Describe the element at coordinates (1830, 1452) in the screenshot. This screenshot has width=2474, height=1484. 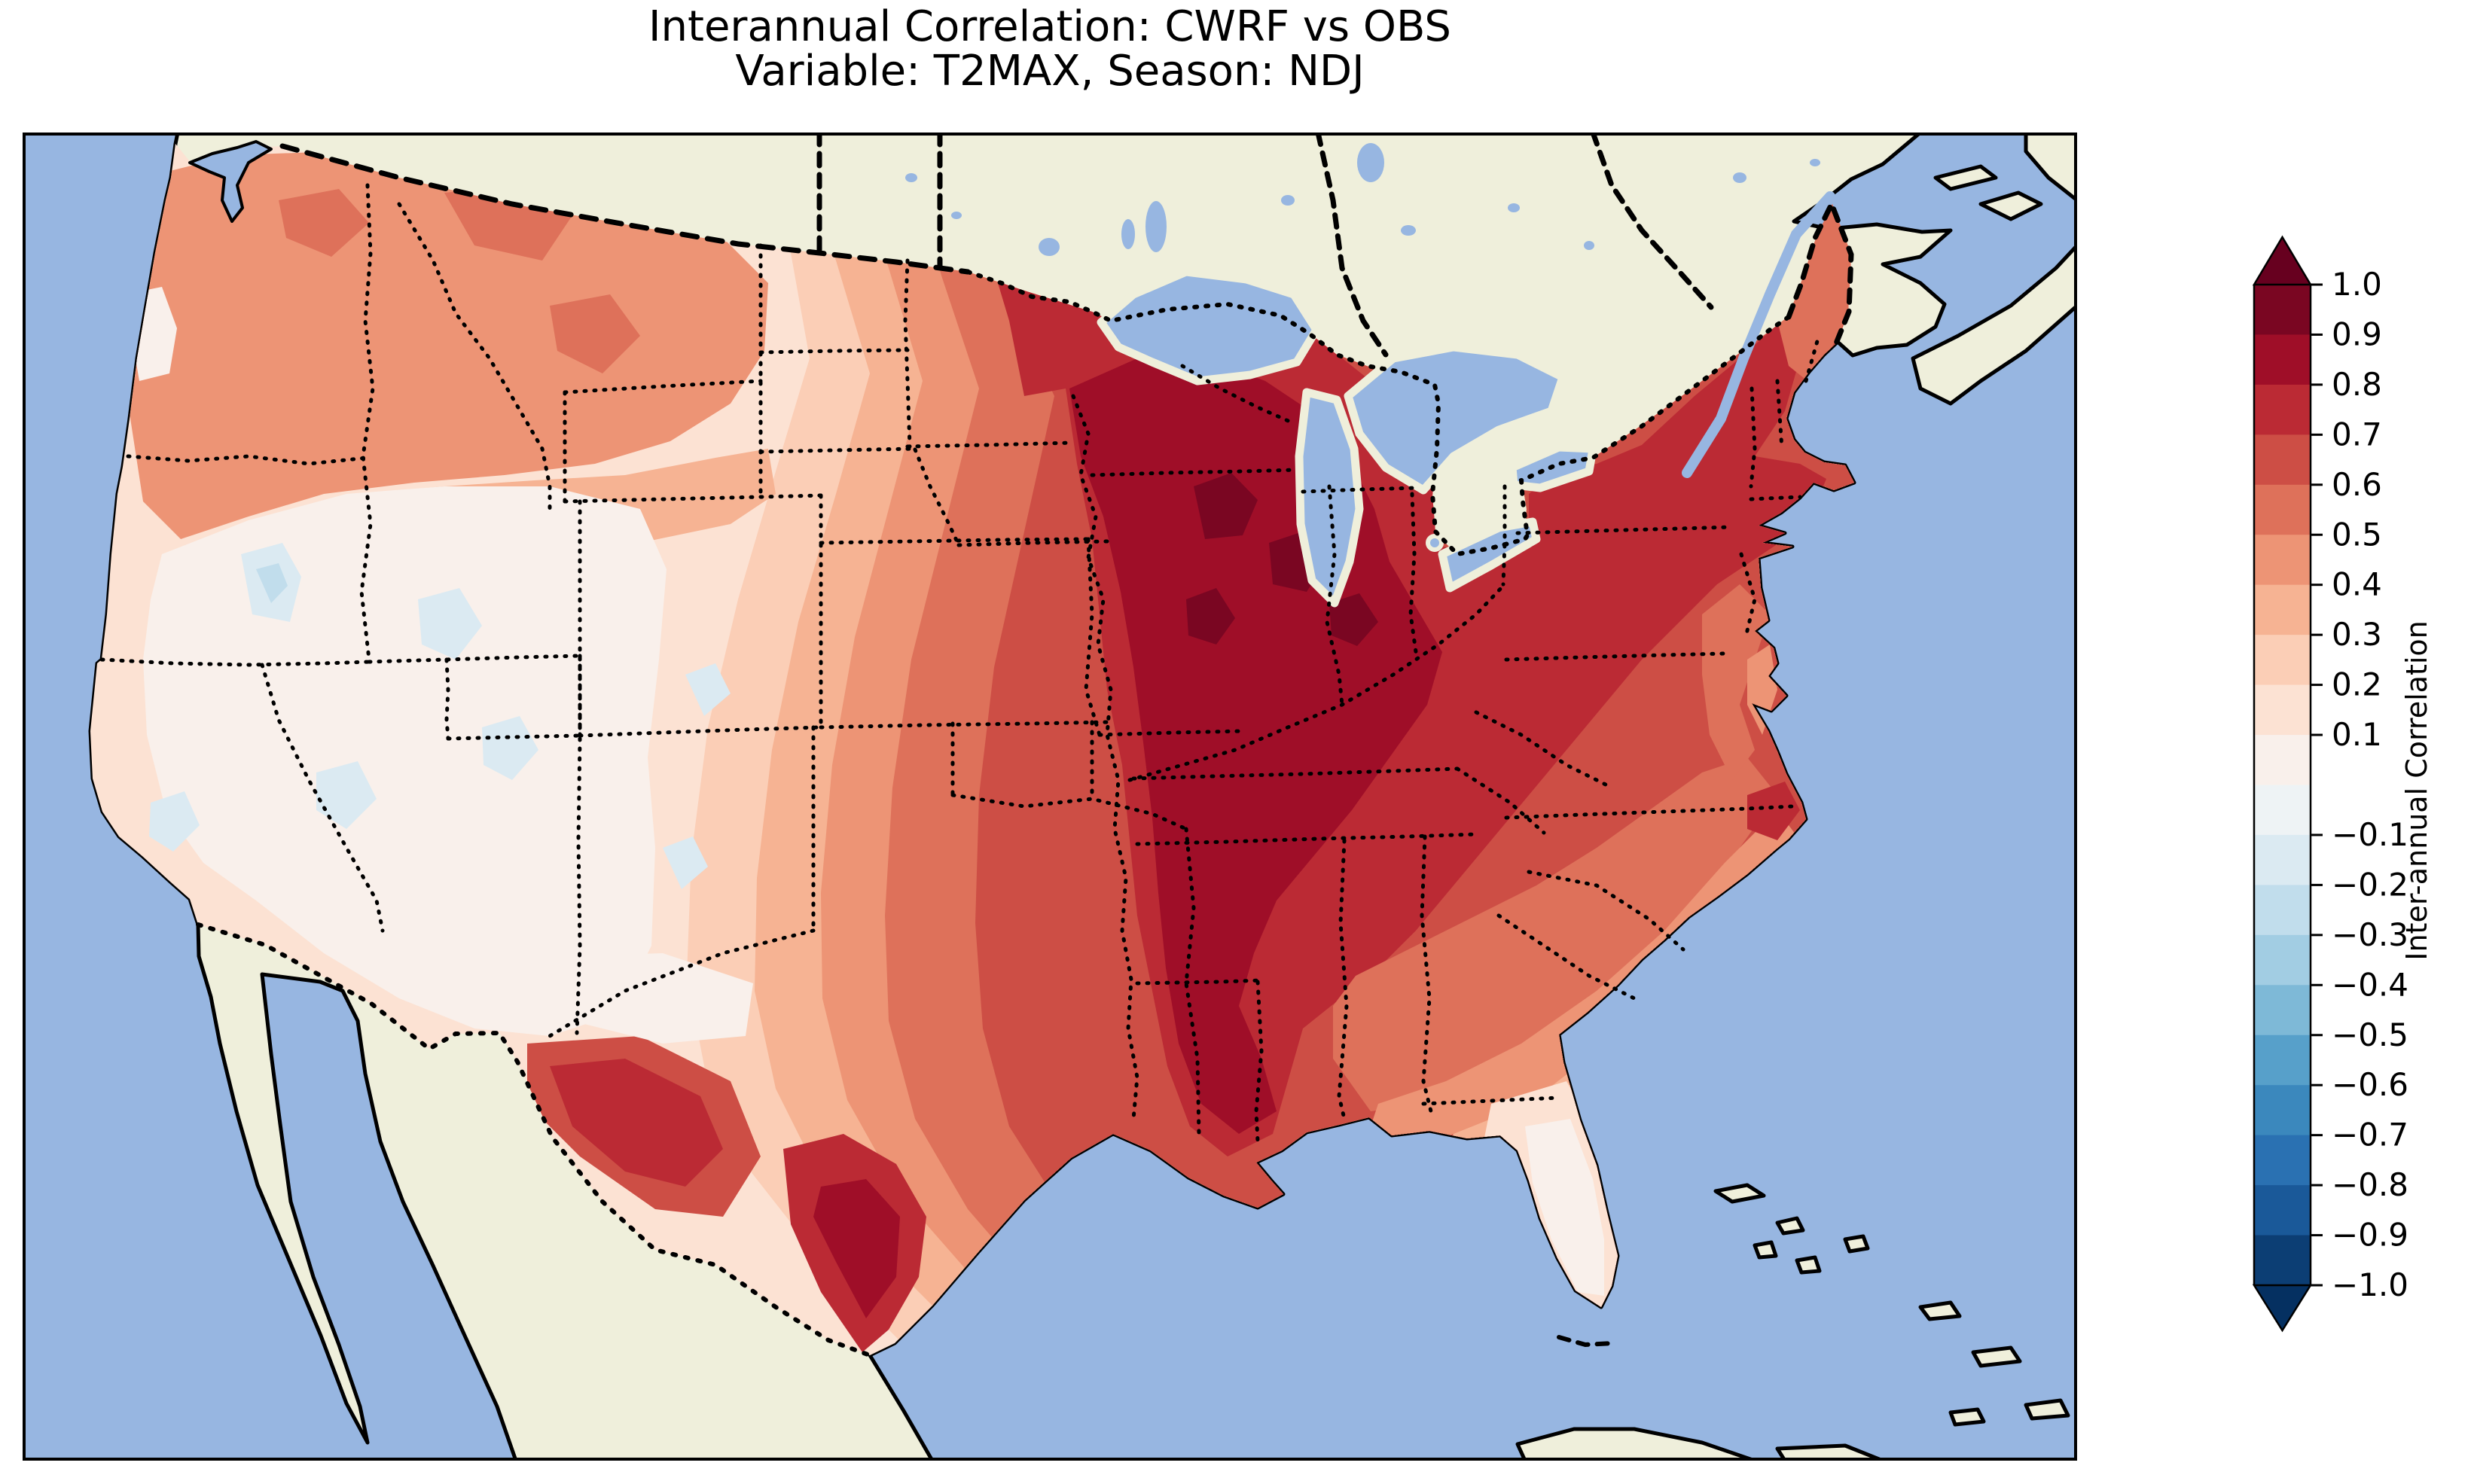
I see `cuba-east` at that location.